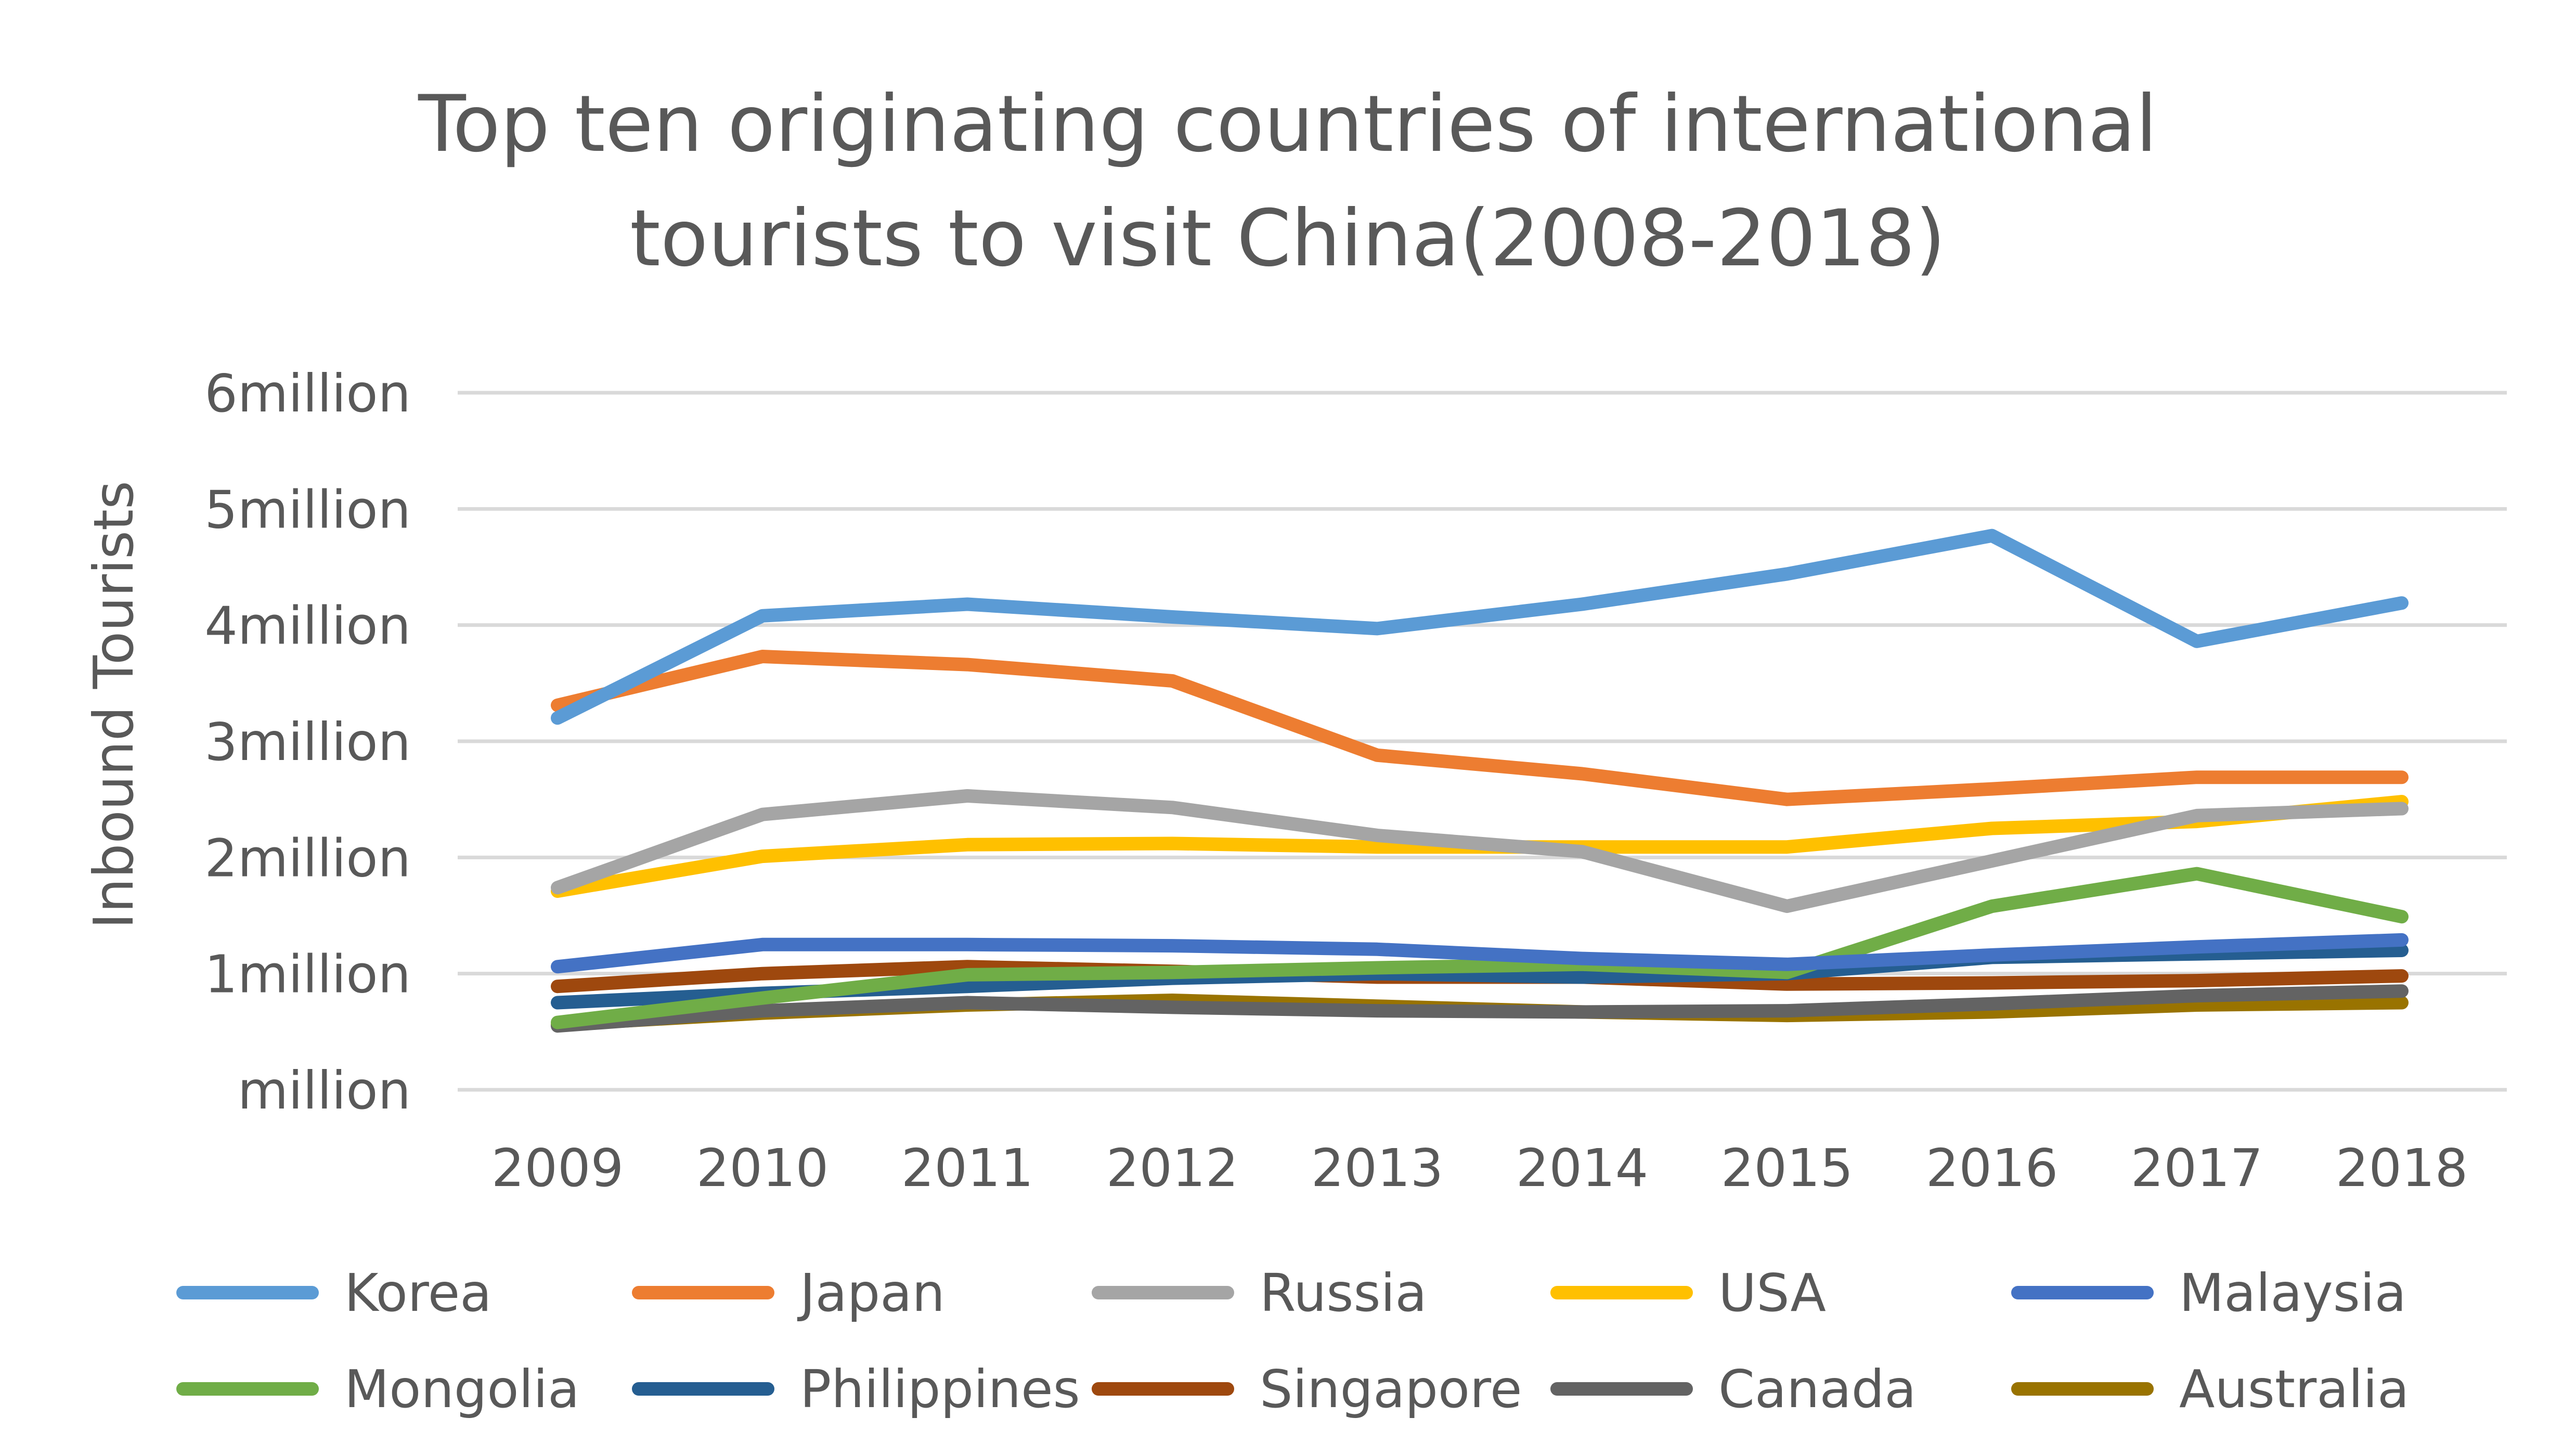 The height and width of the screenshot is (1443, 2576). What do you see at coordinates (1377, 1168) in the screenshot?
I see `x-tick-label: 2013` at bounding box center [1377, 1168].